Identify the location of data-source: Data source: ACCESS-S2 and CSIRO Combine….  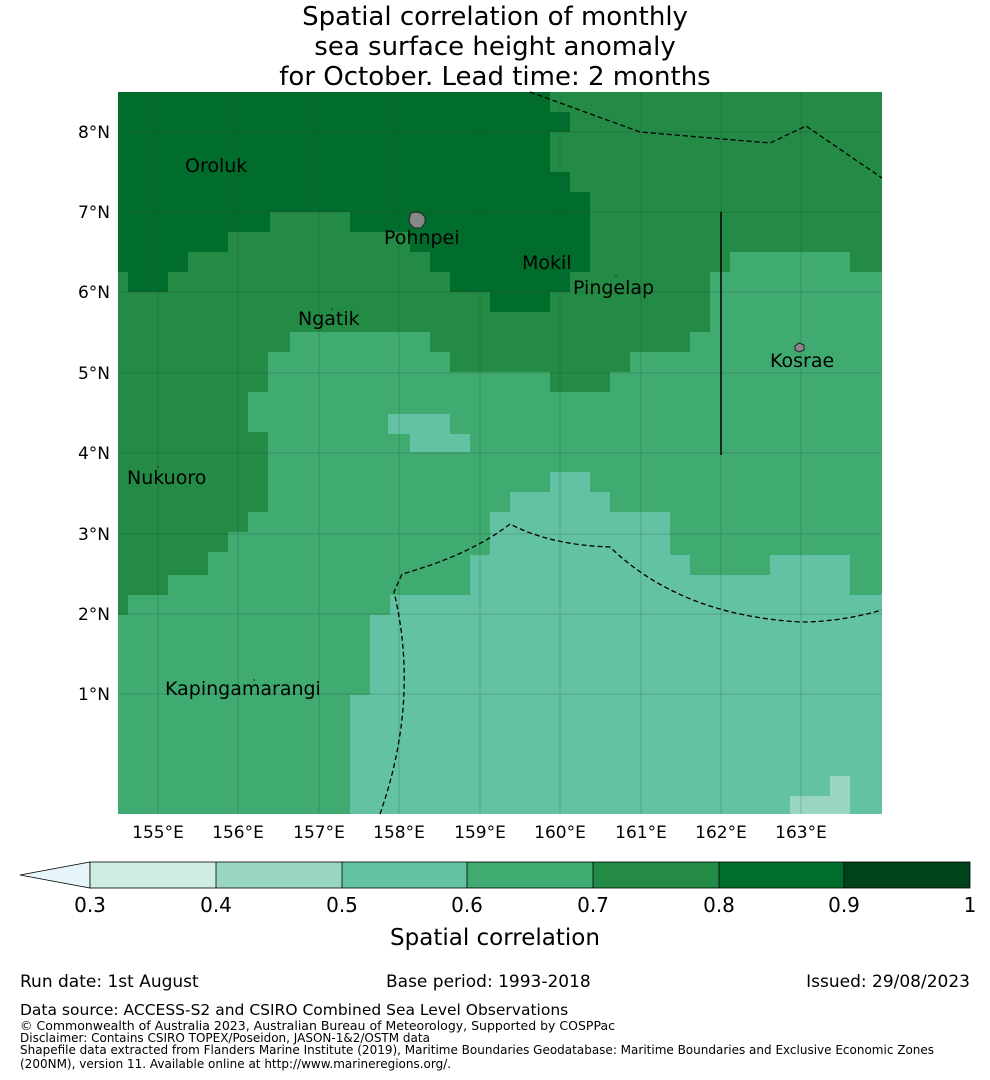
(294, 1010).